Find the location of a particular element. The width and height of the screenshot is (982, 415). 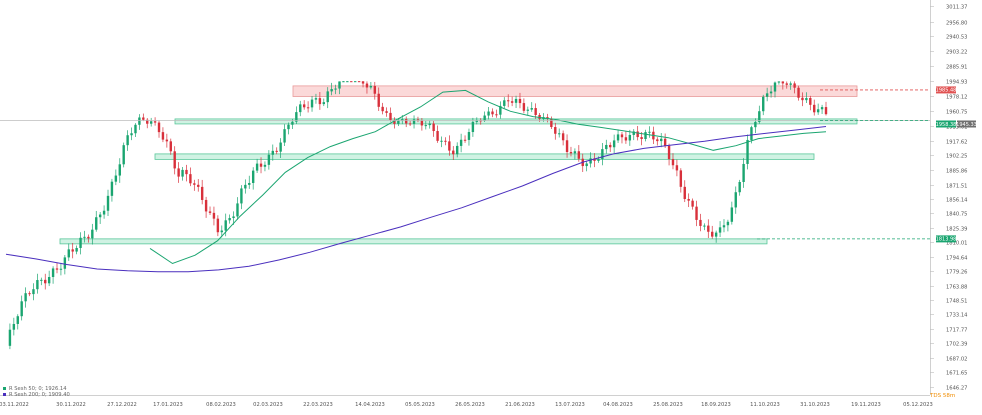

price-label-text: 1945.33 is located at coordinates (966, 125).